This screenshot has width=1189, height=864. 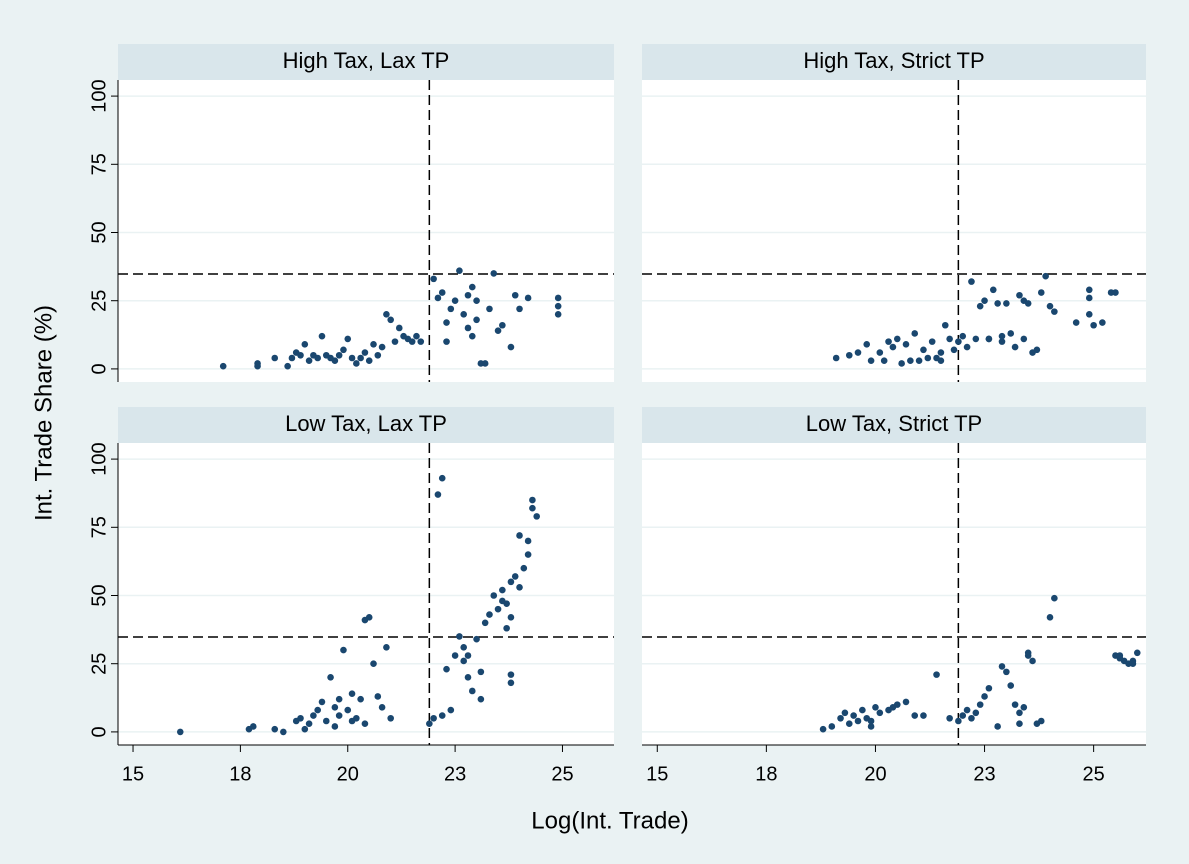 What do you see at coordinates (99, 731) in the screenshot?
I see `y-tick-label: 0` at bounding box center [99, 731].